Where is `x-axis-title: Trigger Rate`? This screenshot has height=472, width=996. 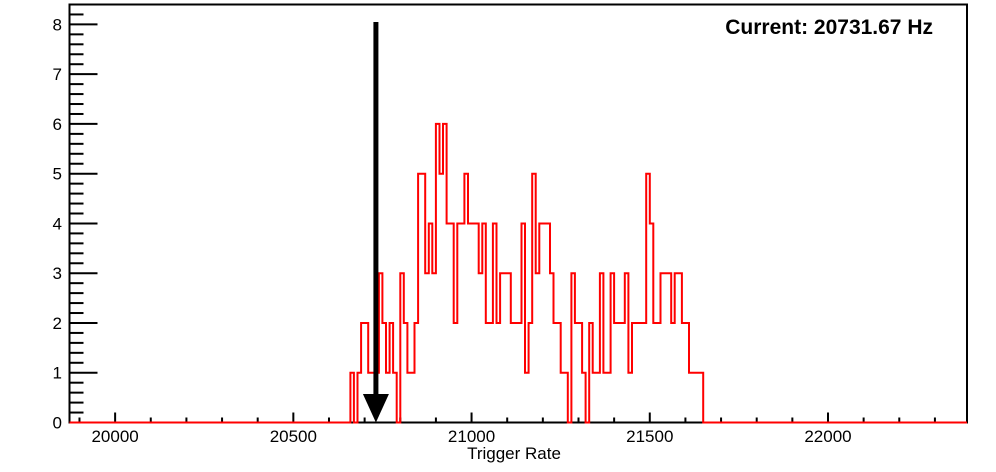 x-axis-title: Trigger Rate is located at coordinates (514, 453).